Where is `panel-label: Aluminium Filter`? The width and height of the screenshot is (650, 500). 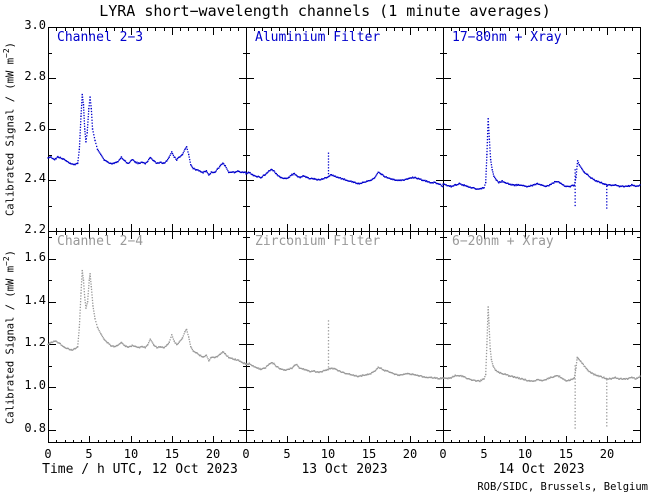 panel-label: Aluminium Filter is located at coordinates (318, 37).